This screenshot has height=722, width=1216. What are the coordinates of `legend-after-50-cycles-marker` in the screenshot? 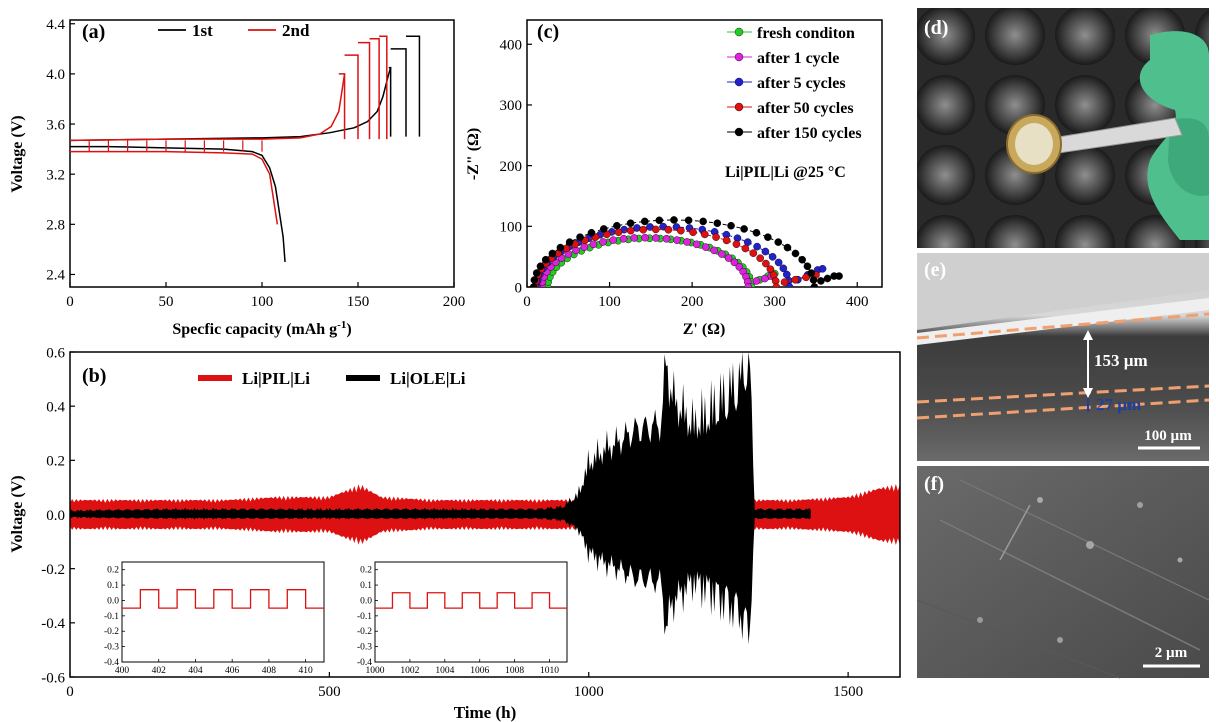 It's located at (739, 107).